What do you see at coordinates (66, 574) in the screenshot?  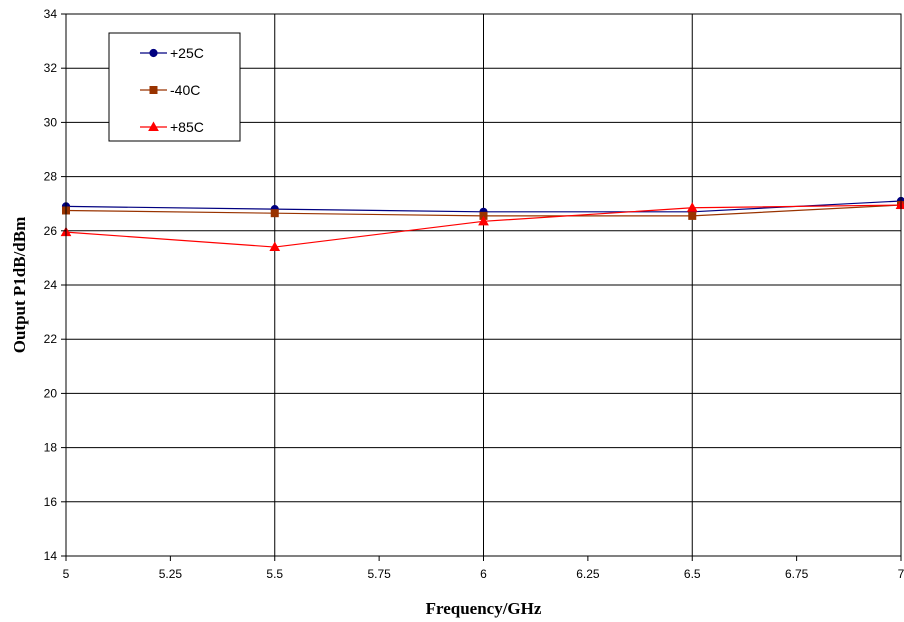 I see `x-tick-label: 5` at bounding box center [66, 574].